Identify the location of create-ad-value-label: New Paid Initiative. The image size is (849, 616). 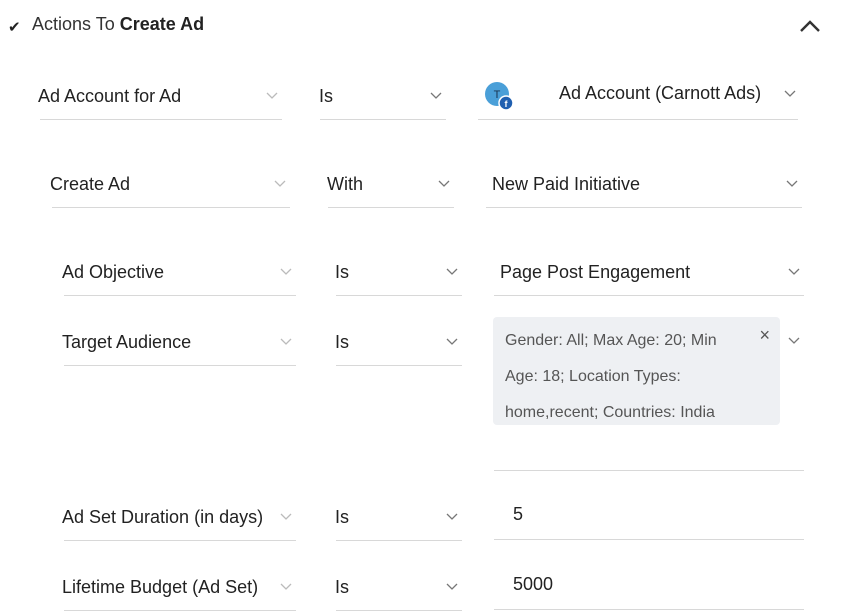
(566, 184).